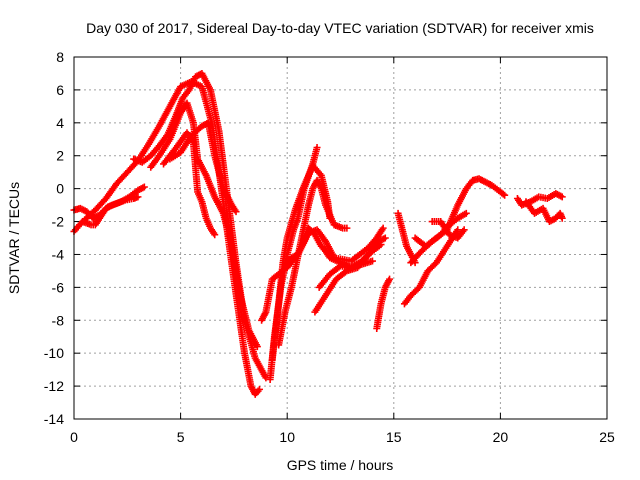  What do you see at coordinates (60, 57) in the screenshot?
I see `y-tick-label: 8` at bounding box center [60, 57].